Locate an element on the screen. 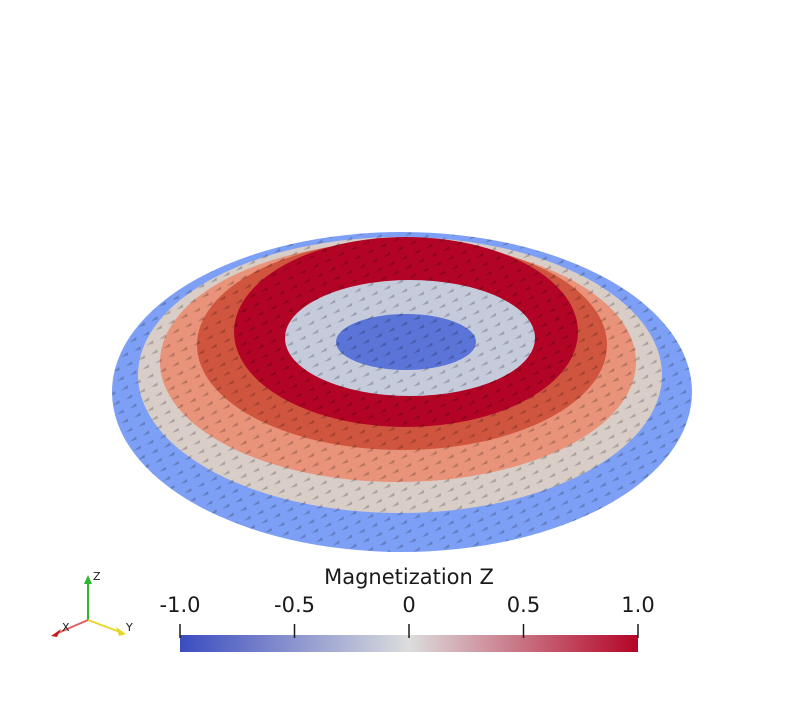 The image size is (800, 707). colorbar: Magnetization Z -1.0 -0.5 0 0.5 1.0 is located at coordinates (407, 608).